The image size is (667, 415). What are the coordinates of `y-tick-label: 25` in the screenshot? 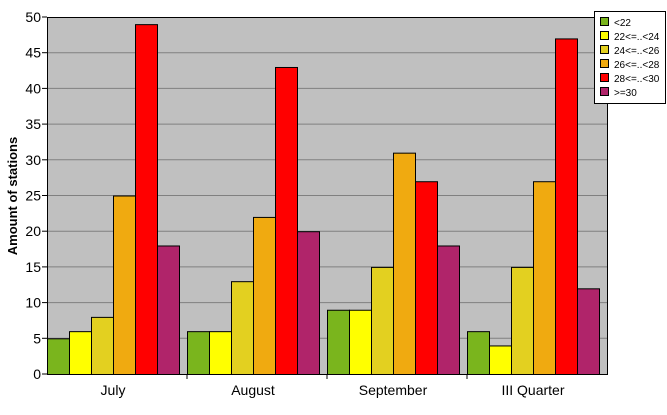 It's located at (33, 196).